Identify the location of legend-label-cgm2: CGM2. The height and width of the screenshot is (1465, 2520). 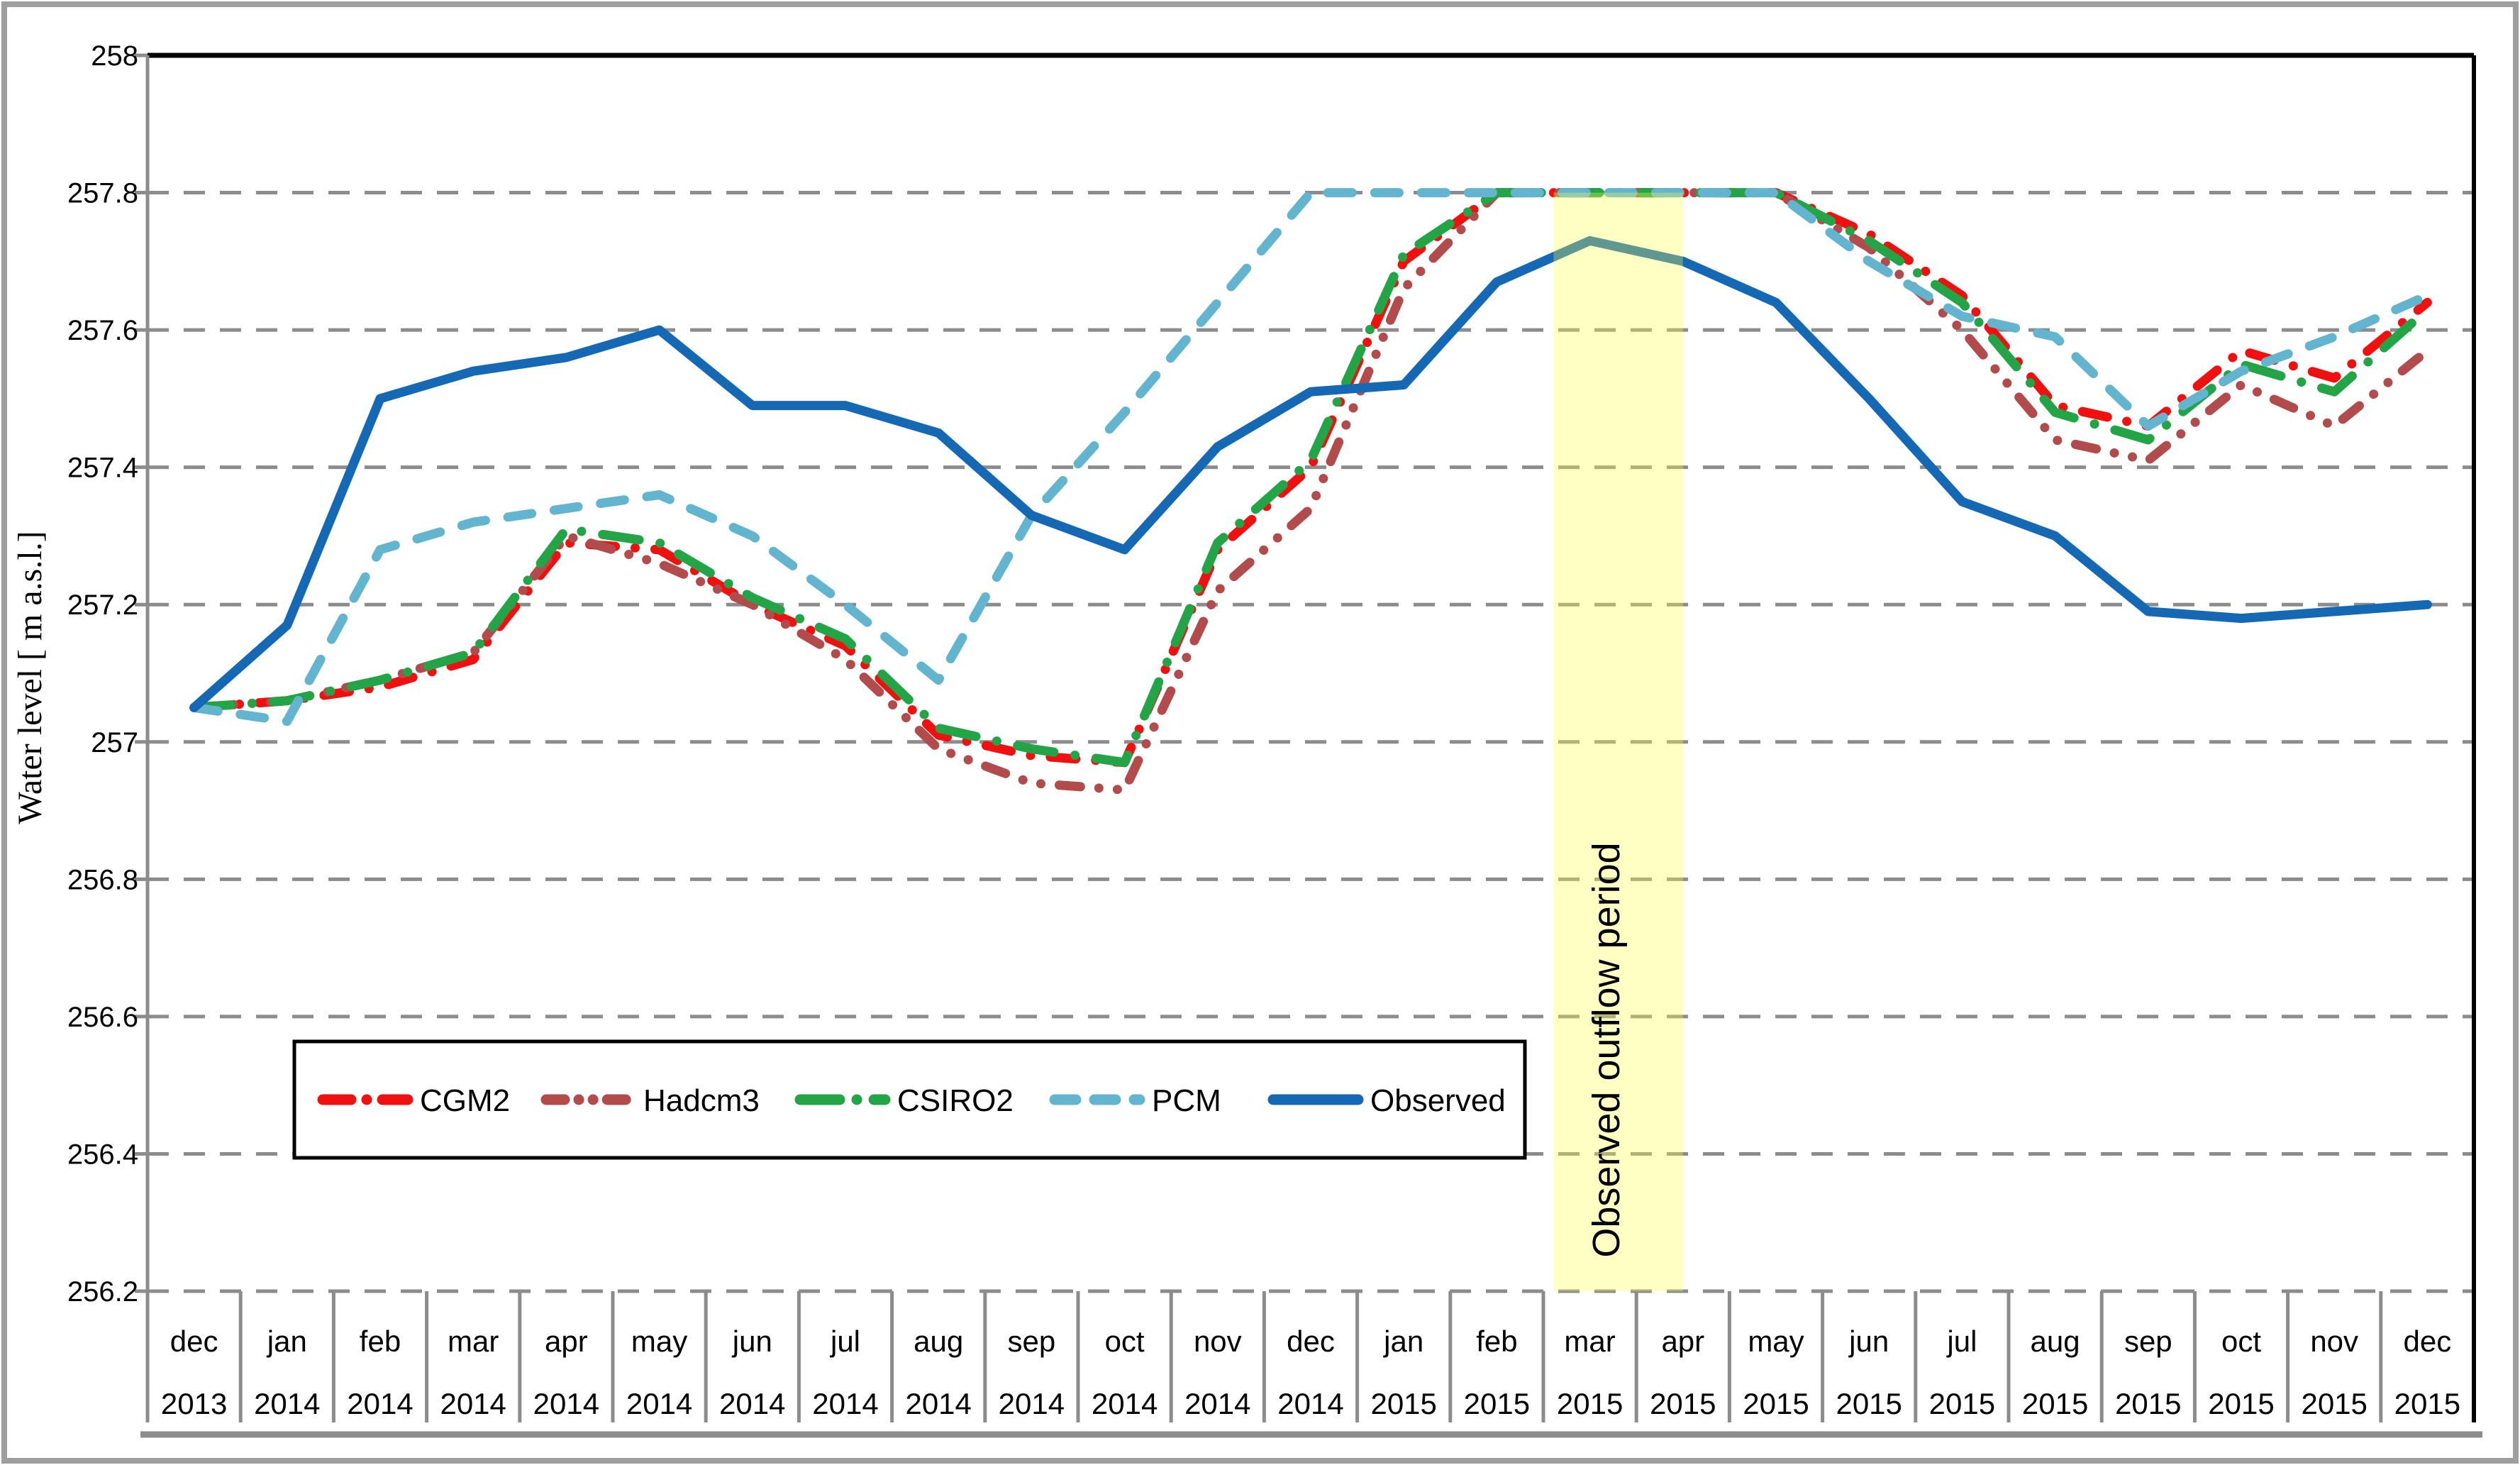
(465, 1100).